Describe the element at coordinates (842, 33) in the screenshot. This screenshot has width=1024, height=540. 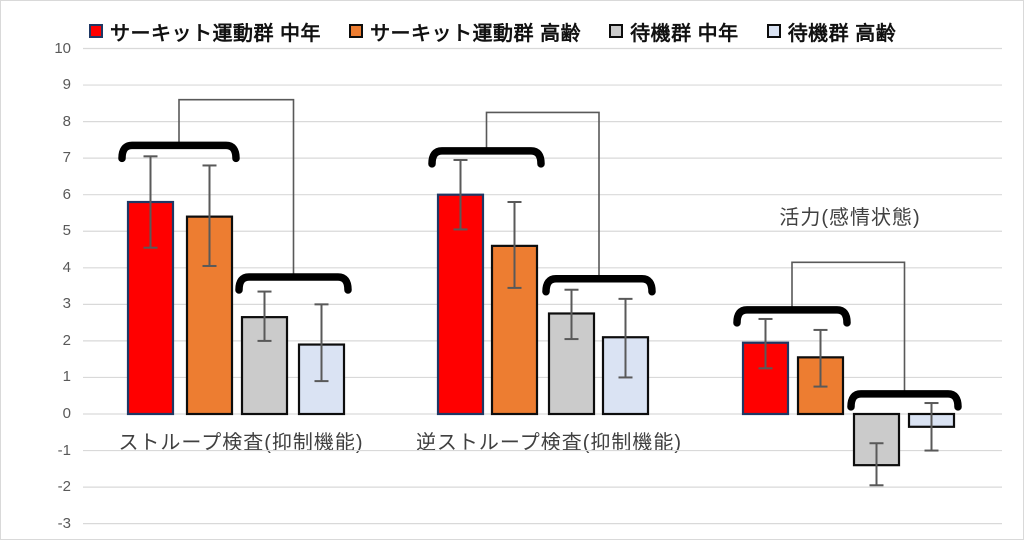
I see `legend-label: 待機群 高齢` at that location.